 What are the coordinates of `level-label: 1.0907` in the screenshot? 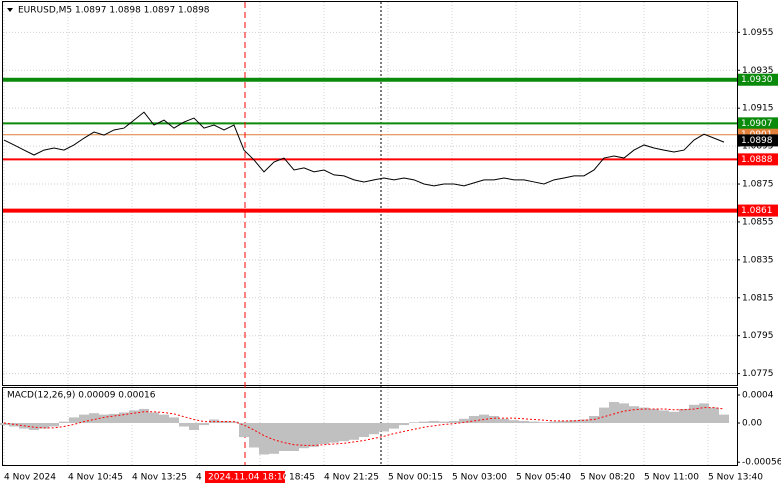 It's located at (757, 124).